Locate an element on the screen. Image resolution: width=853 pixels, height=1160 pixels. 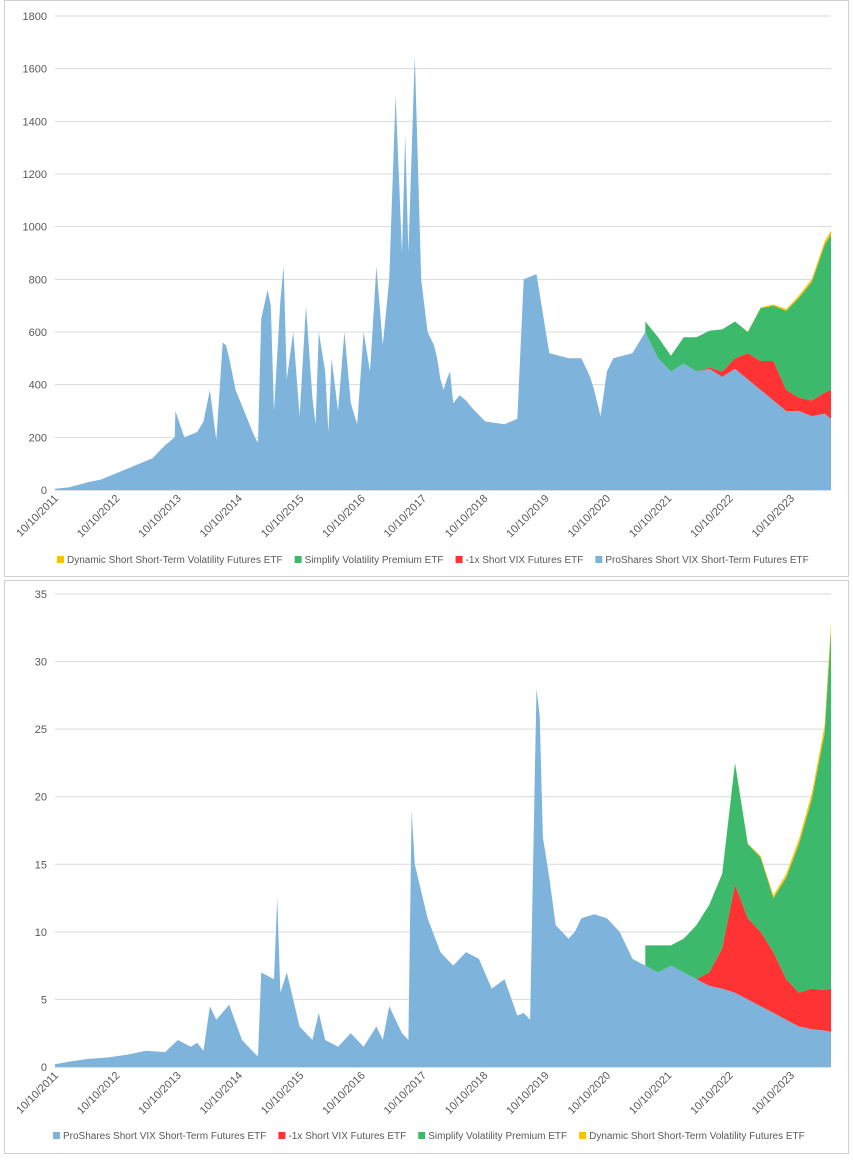
y-tick-label: 5 is located at coordinates (44, 1000).